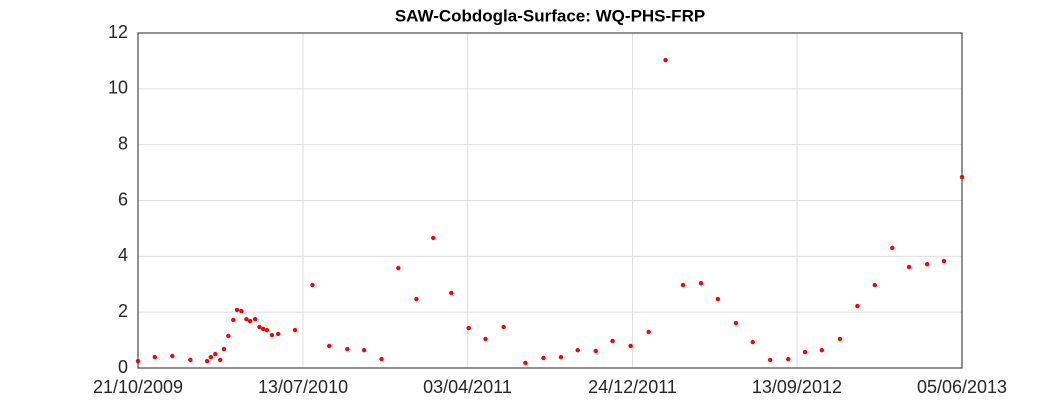 This screenshot has height=413, width=1063. I want to click on x-tick-label: 13/07/2010, so click(303, 387).